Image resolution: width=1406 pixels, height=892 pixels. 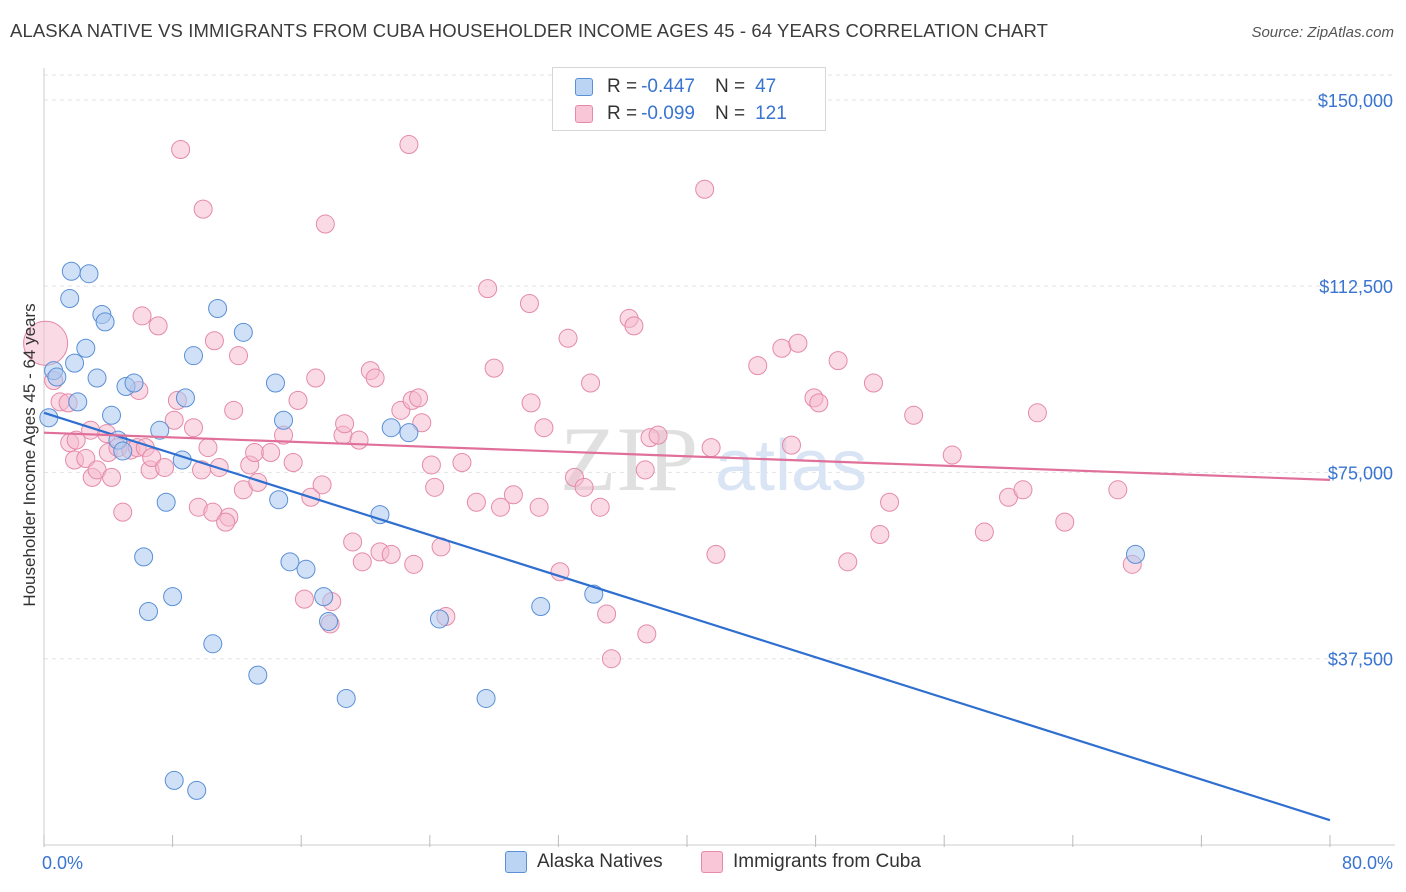 I want to click on stats-legend: R = -0.447 N = 47 R = -0.099 N = 121, so click(x=689, y=99).